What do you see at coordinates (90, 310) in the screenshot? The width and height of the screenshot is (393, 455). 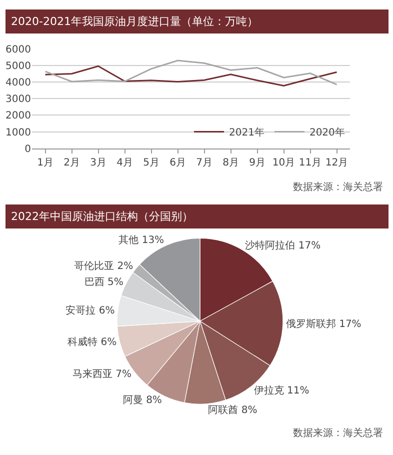 I see `slice-label: 安哥拉 6%` at bounding box center [90, 310].